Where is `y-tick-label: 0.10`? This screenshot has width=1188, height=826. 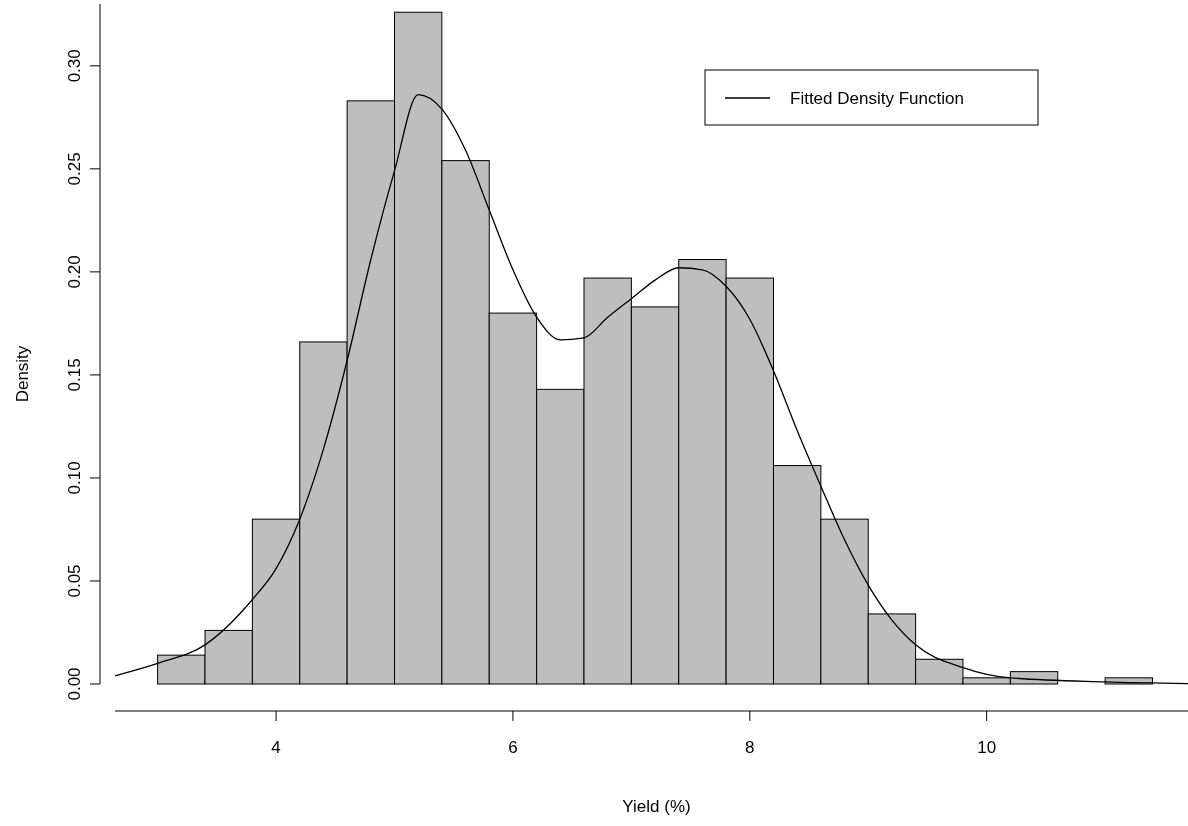
y-tick-label: 0.10 is located at coordinates (74, 478).